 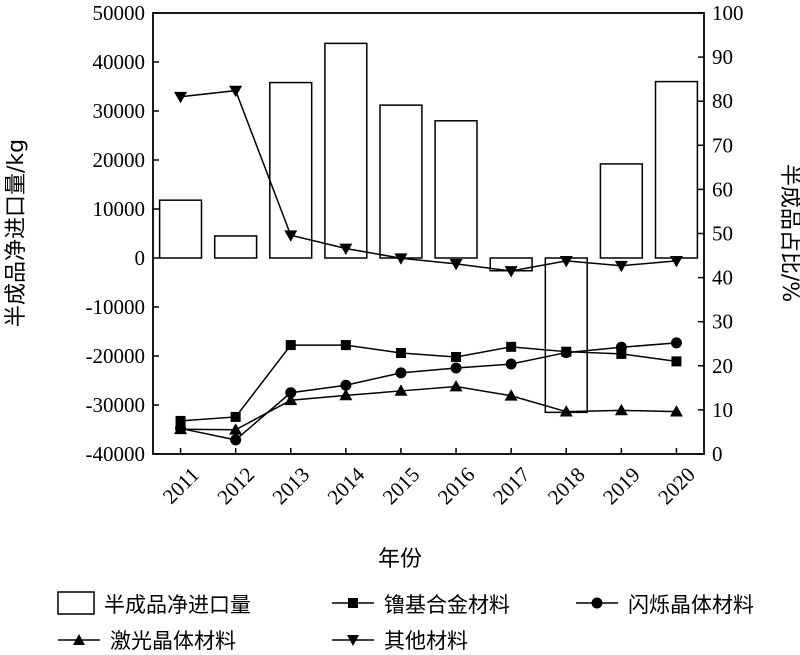 I want to click on right-tick-label-90: 90, so click(x=722, y=57).